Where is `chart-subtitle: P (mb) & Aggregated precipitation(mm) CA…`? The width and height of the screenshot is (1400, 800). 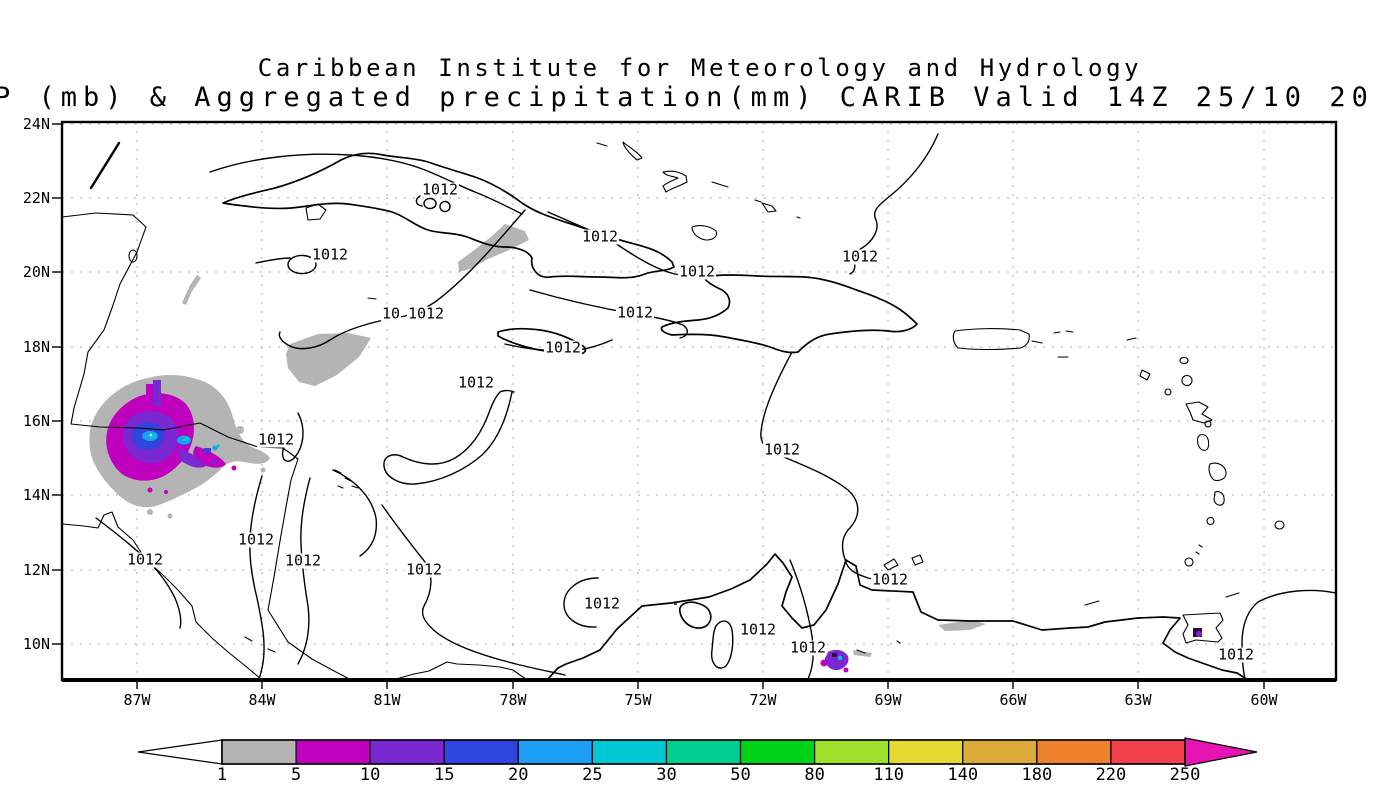
chart-subtitle: P (mb) & Aggregated precipitation(mm) CA… is located at coordinates (687, 97).